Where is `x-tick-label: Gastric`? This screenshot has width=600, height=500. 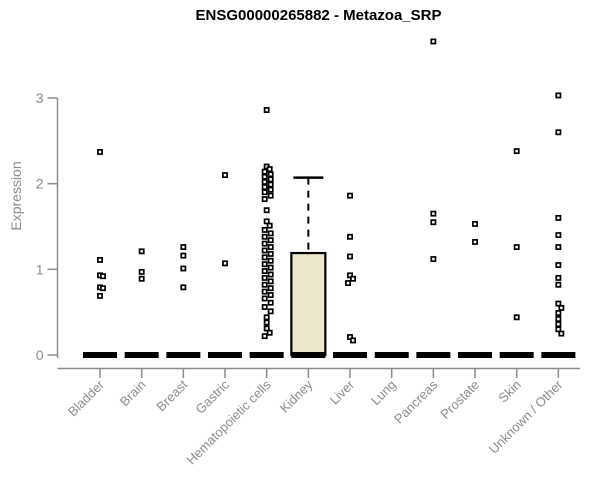
x-tick-label: Gastric is located at coordinates (212, 397).